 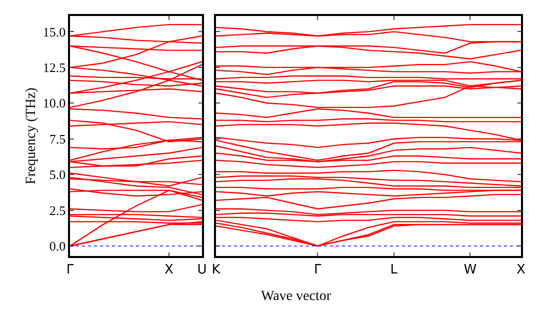 What do you see at coordinates (54, 67) in the screenshot?
I see `y-tick-label: 12.5` at bounding box center [54, 67].